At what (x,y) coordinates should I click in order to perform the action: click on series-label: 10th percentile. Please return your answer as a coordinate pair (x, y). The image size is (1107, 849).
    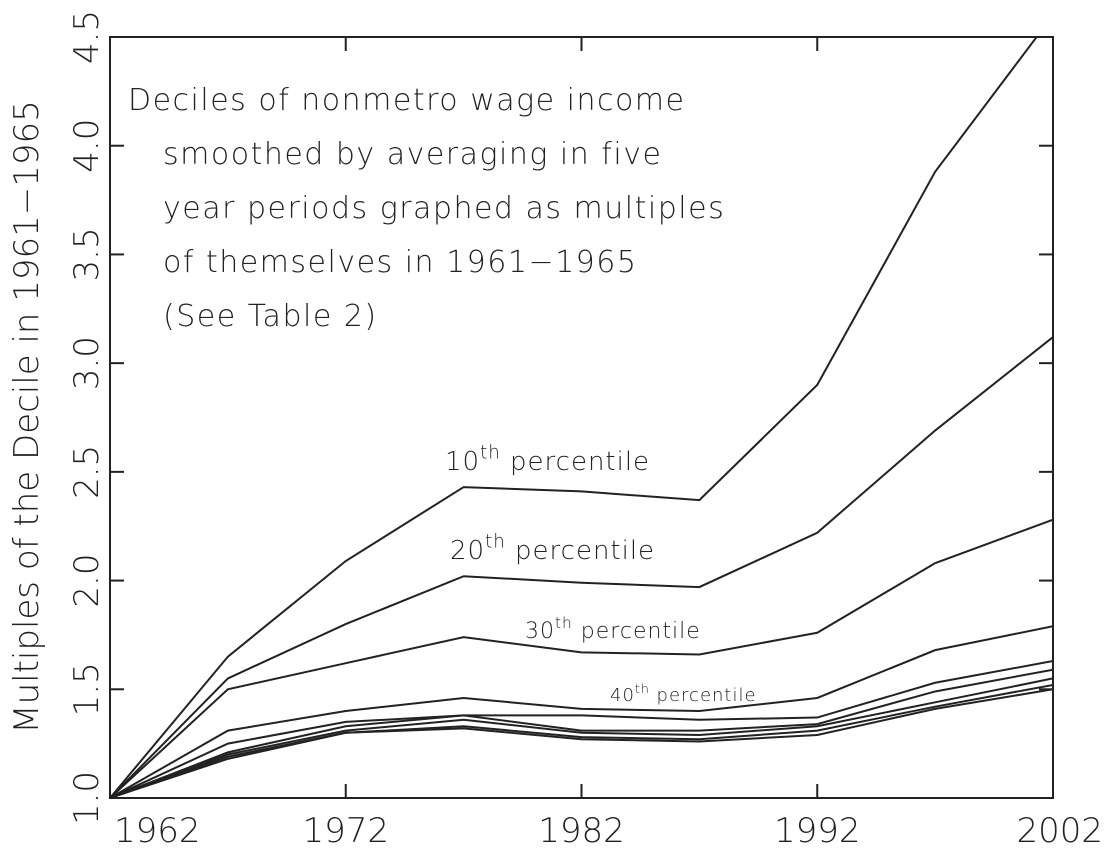
    Looking at the image, I should click on (547, 459).